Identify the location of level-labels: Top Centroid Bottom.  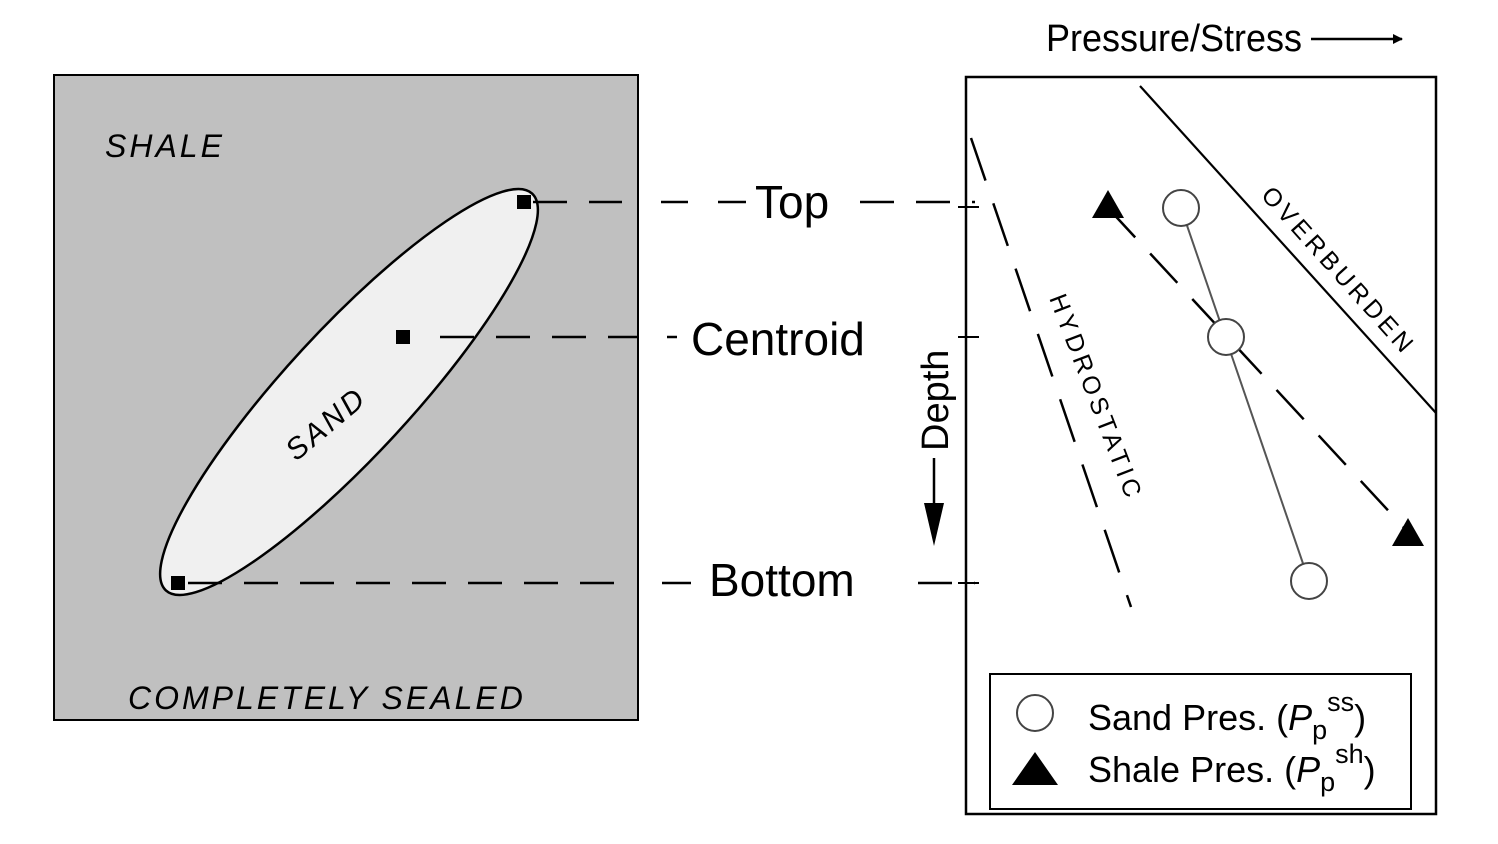
(818, 391).